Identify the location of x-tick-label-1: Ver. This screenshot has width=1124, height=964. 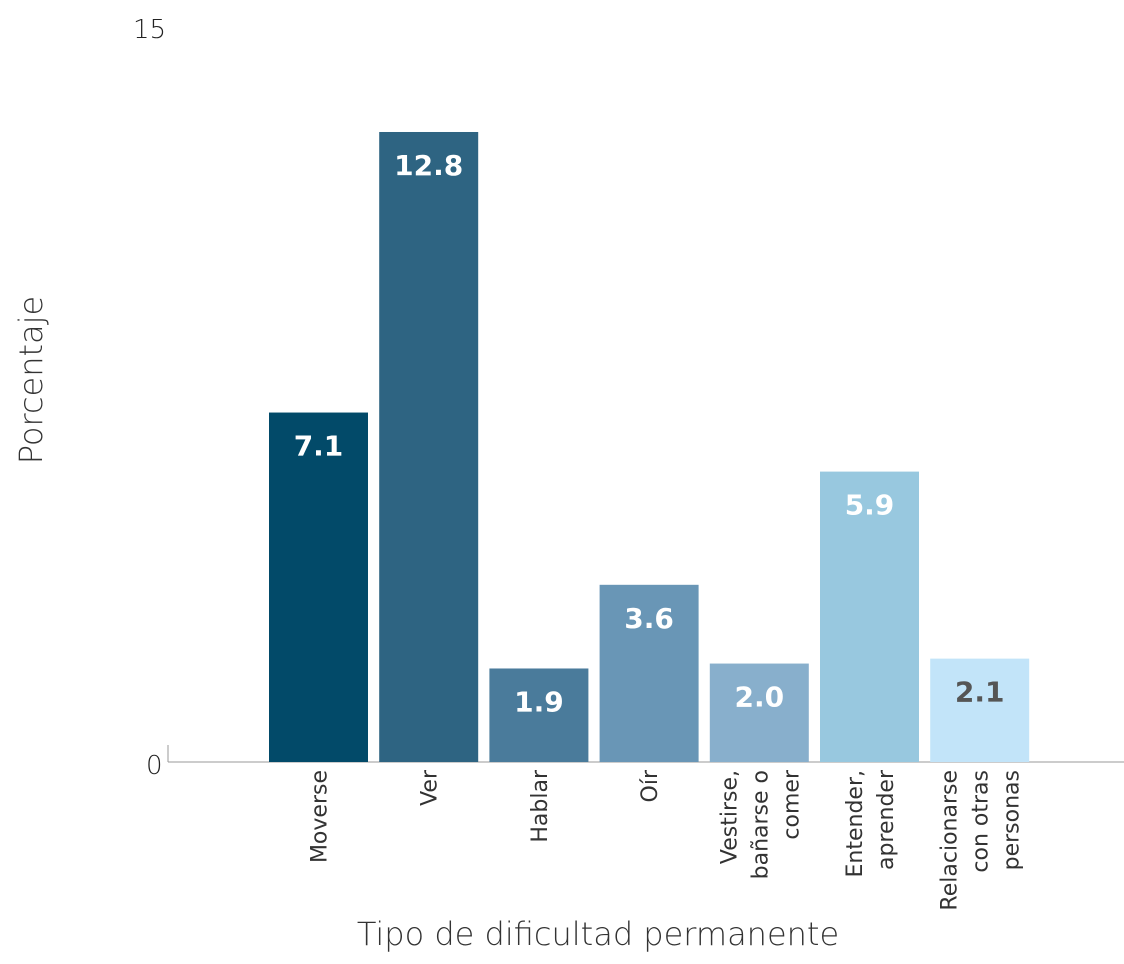
(430, 787).